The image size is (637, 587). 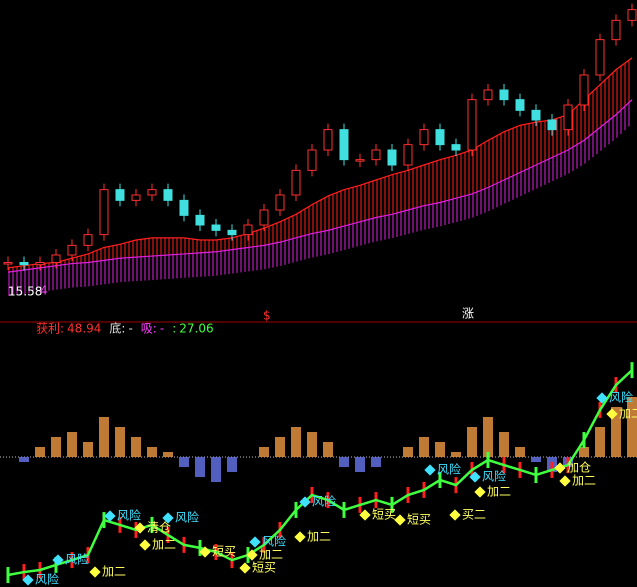 I want to click on signal-annotation: 清仓, so click(x=159, y=528).